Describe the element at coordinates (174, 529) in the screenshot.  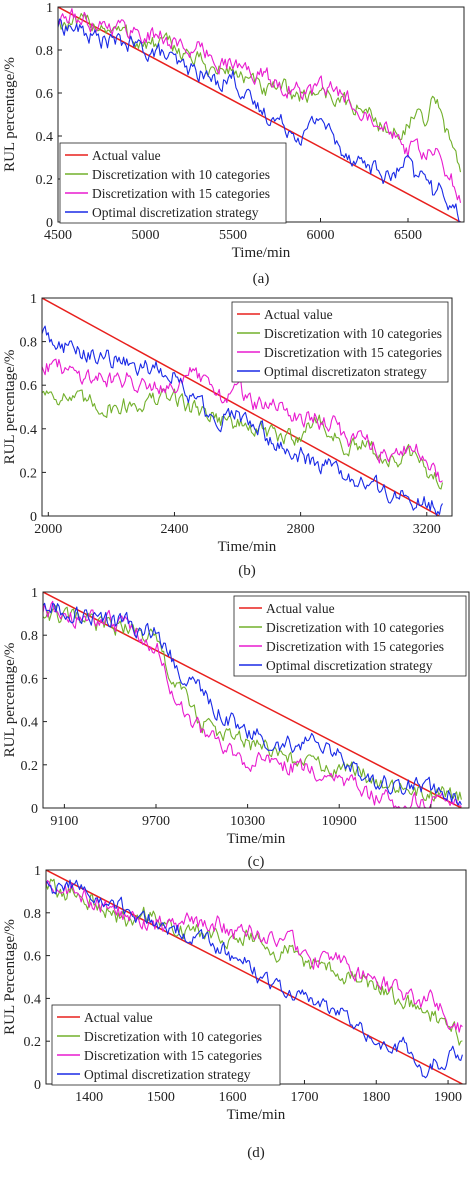
I see `x-tick-label: 2400` at that location.